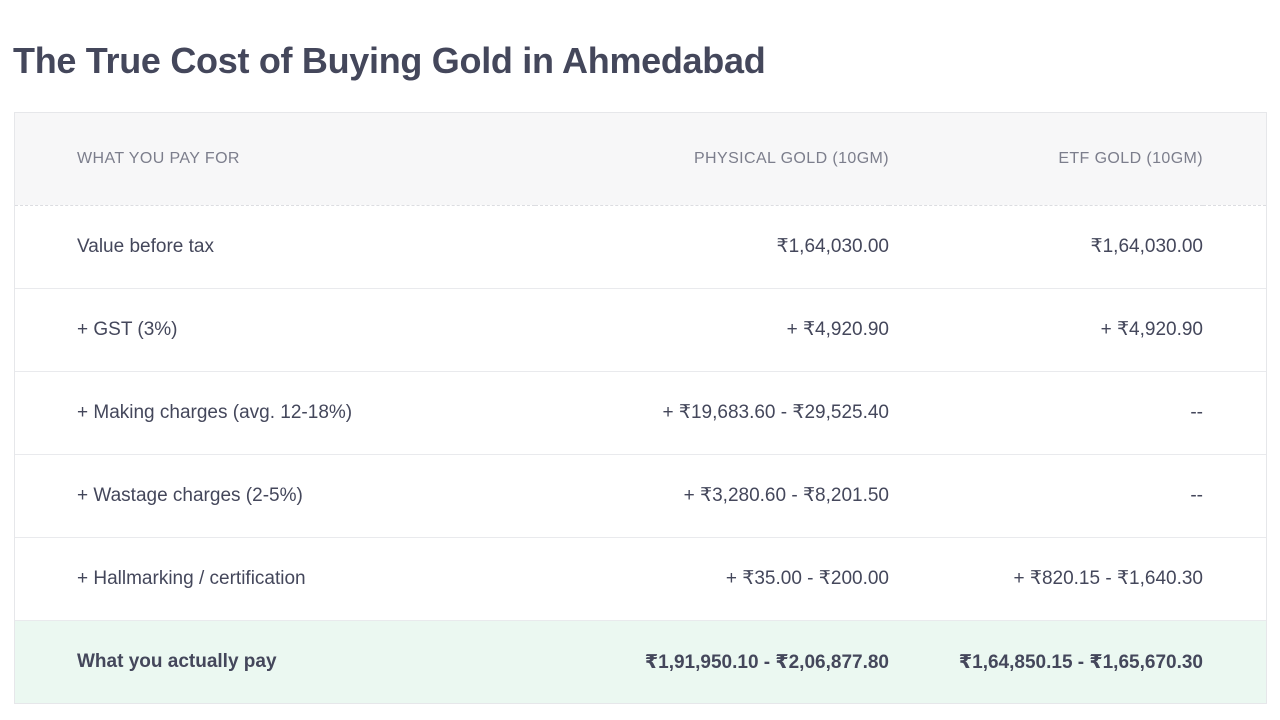  I want to click on row-physical-value: + ₹35.00 - ₹200.00, so click(712, 579).